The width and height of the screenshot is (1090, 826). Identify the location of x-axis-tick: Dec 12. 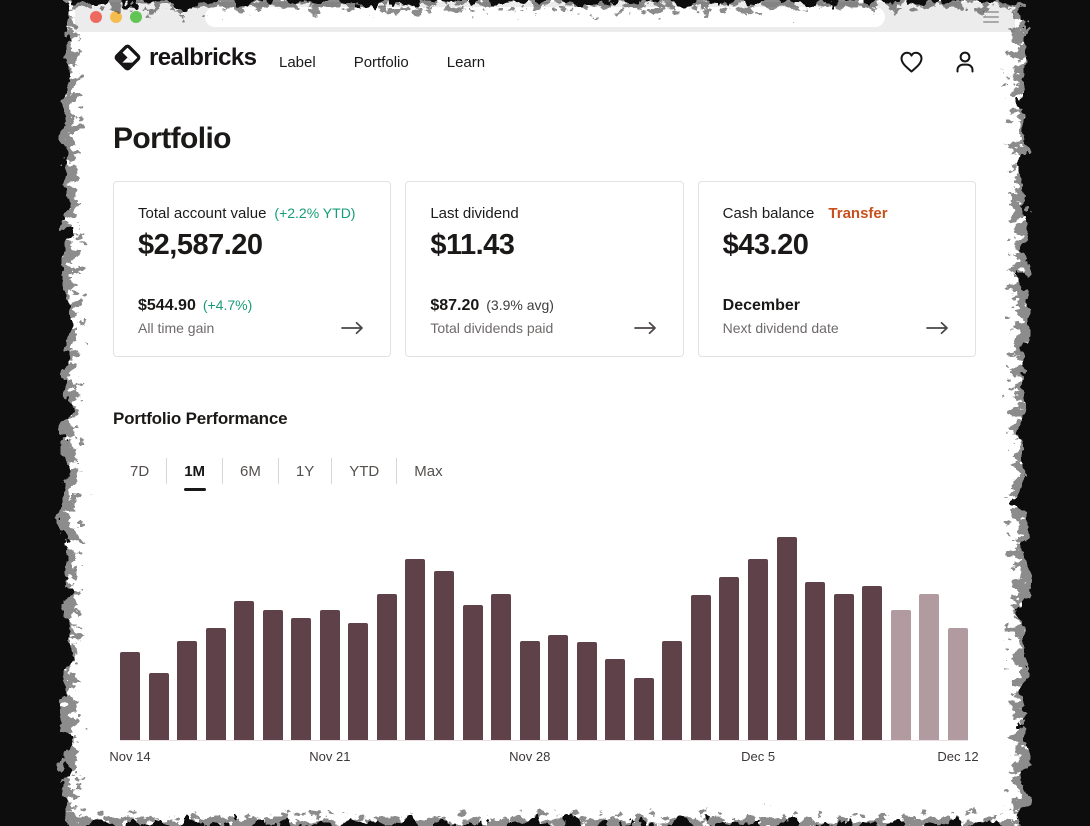
(958, 756).